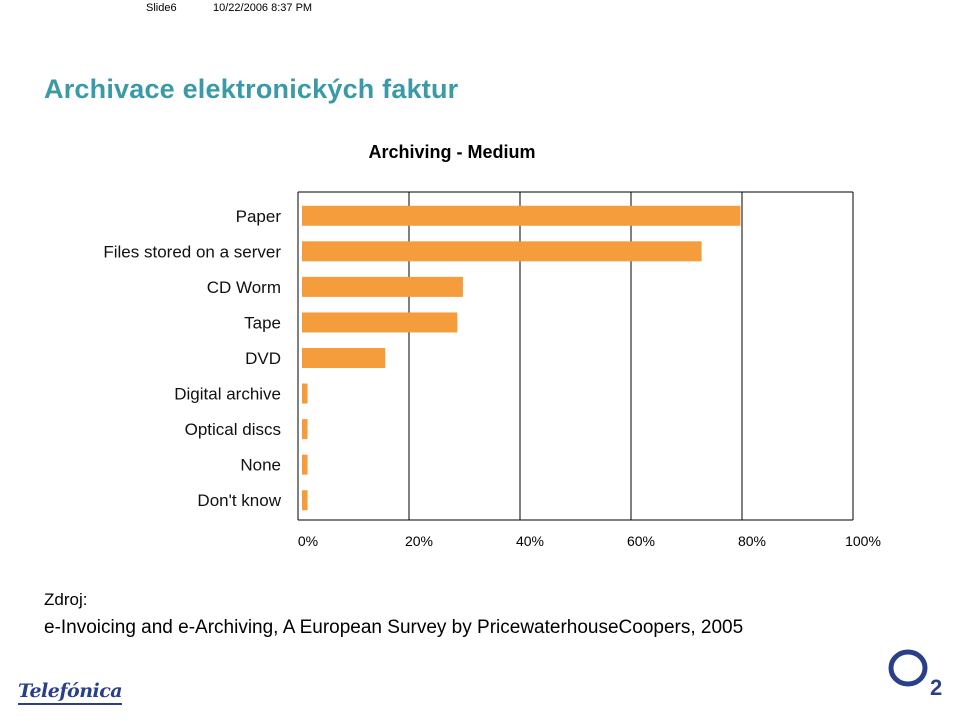 This screenshot has width=960, height=721. Describe the element at coordinates (451, 152) in the screenshot. I see `chart-title: Archiving - Medium` at that location.